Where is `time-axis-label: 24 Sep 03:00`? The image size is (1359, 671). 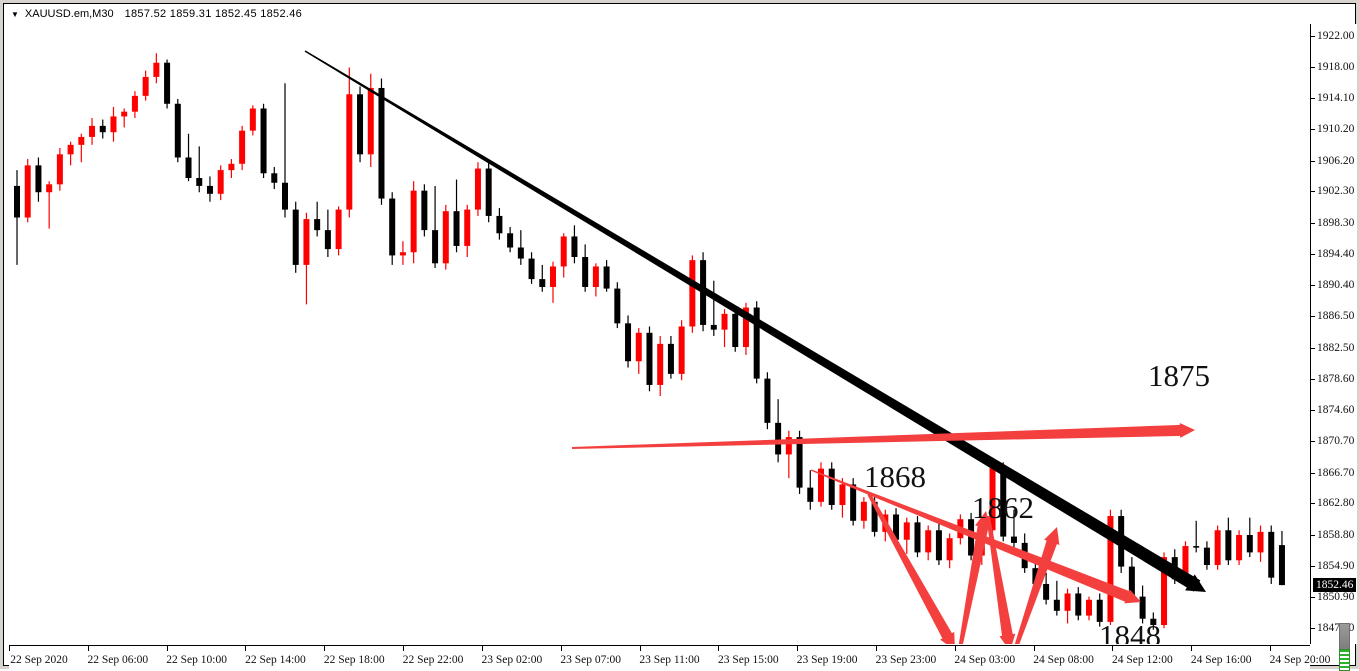
time-axis-label: 24 Sep 03:00 is located at coordinates (985, 660).